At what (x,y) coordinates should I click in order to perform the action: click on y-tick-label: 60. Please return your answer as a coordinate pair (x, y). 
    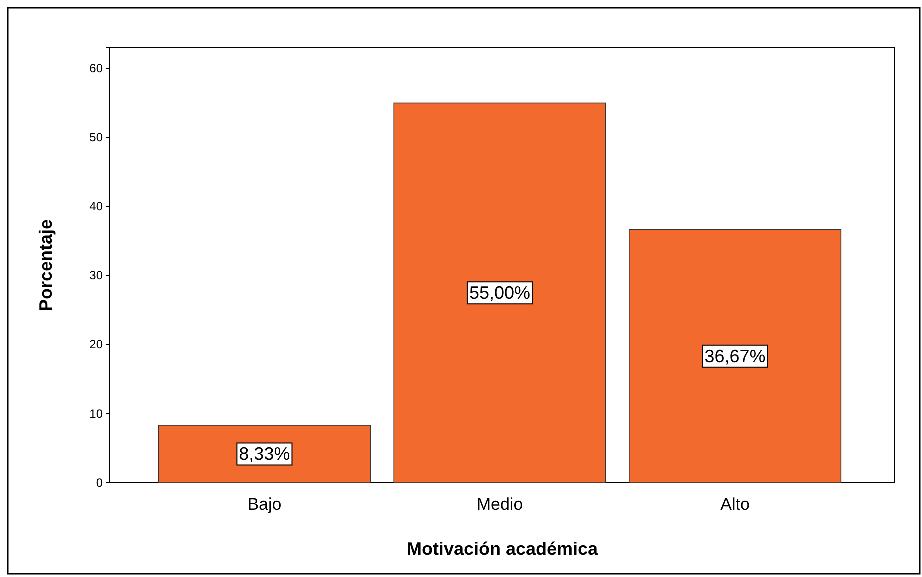
    Looking at the image, I should click on (97, 69).